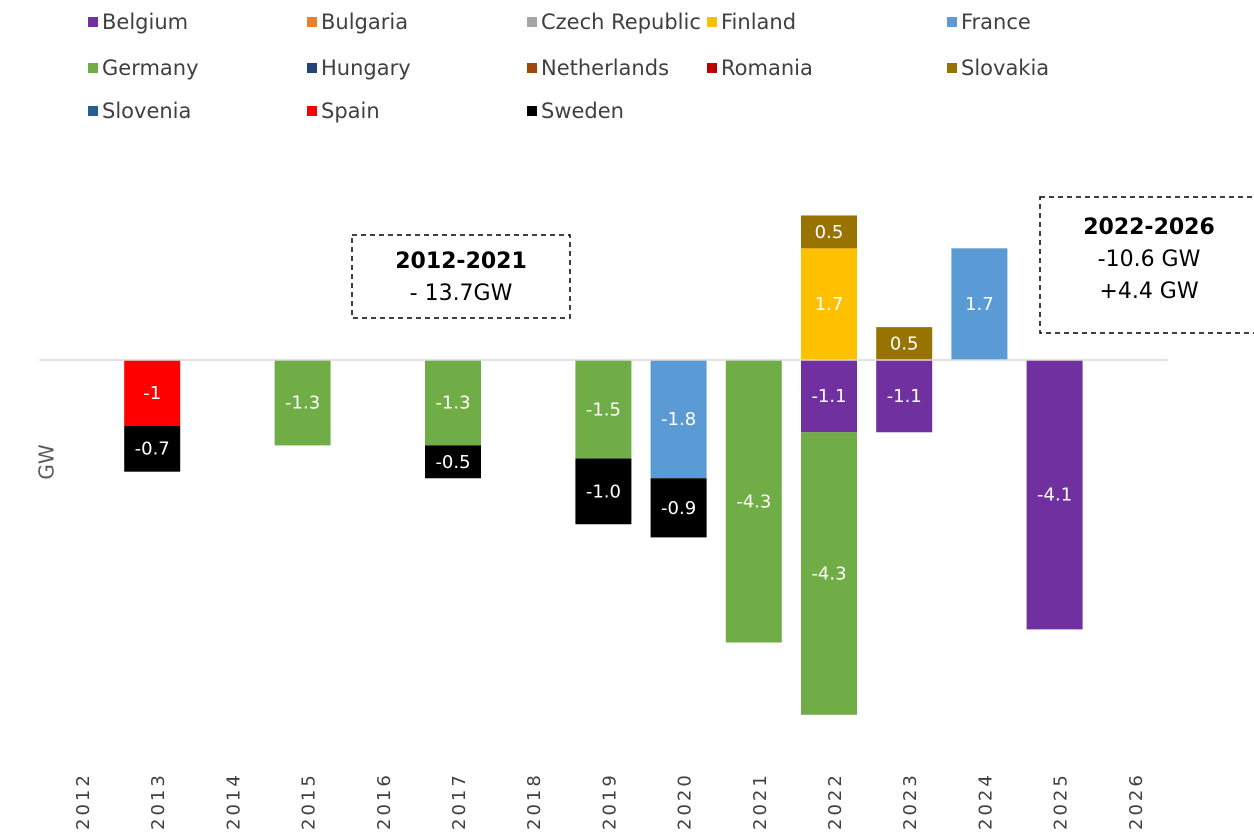 The height and width of the screenshot is (836, 1254). What do you see at coordinates (835, 801) in the screenshot?
I see `x-tick-label: 2022` at bounding box center [835, 801].